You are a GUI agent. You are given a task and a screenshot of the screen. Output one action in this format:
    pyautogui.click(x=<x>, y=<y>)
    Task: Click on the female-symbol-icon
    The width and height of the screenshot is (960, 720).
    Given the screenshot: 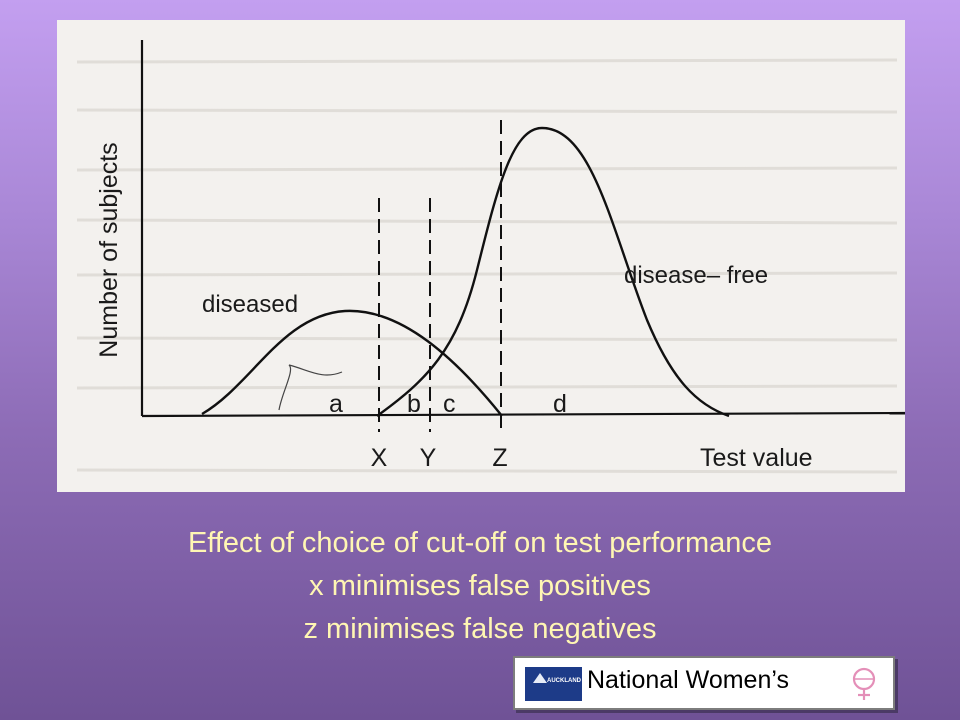 What is the action you would take?
    pyautogui.click(x=864, y=683)
    